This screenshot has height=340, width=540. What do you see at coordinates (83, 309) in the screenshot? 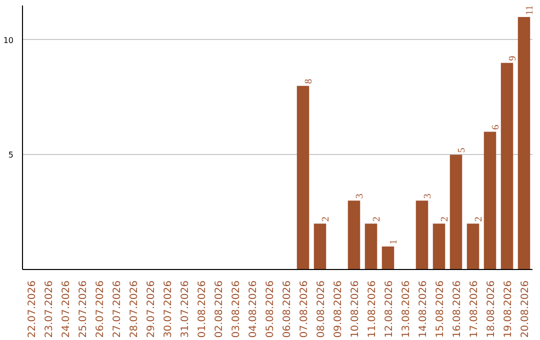
I see `x-tick-label: 25.07.2026` at bounding box center [83, 309].